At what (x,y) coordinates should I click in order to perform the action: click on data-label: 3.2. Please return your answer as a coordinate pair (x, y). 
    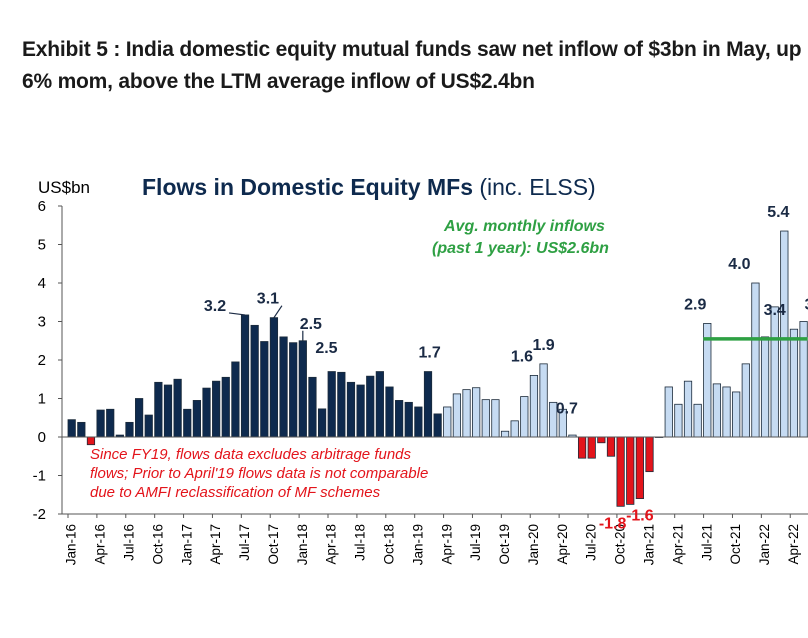
    Looking at the image, I should click on (215, 306).